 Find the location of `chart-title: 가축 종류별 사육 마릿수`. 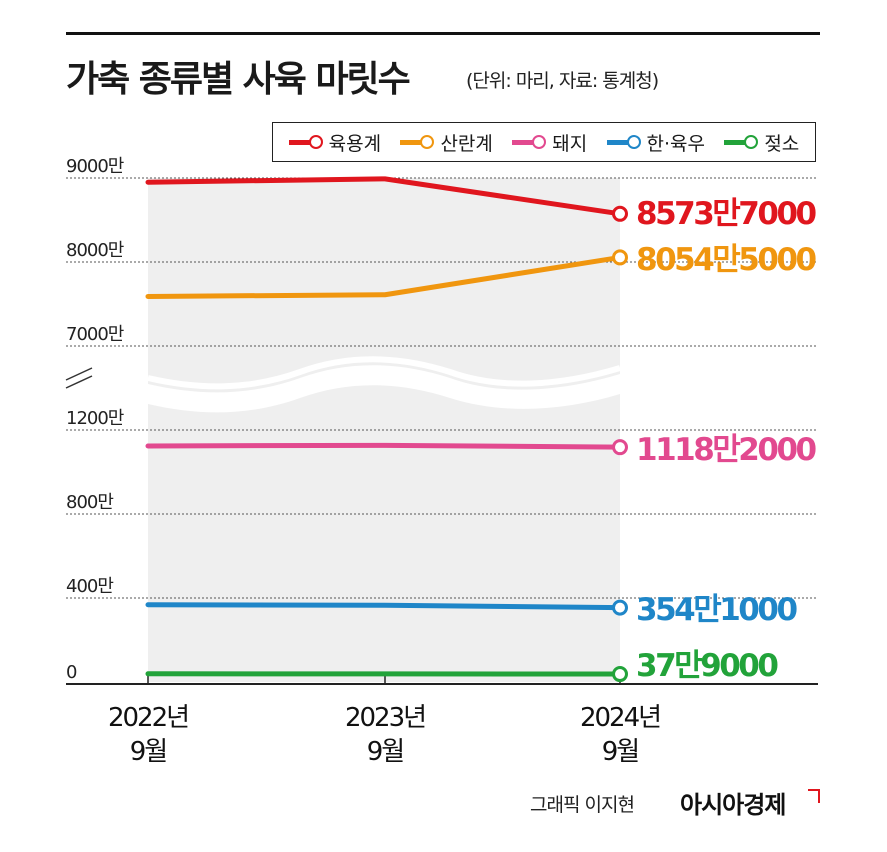

chart-title: 가축 종류별 사육 마릿수 is located at coordinates (238, 79).